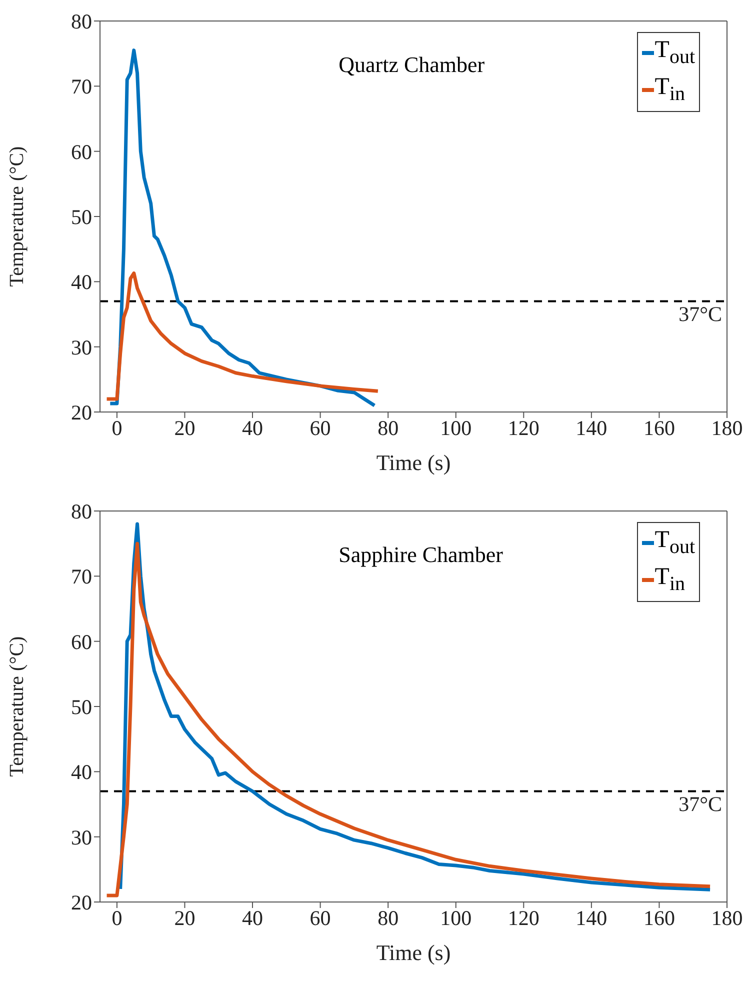 The image size is (755, 987). Describe the element at coordinates (242, 336) in the screenshot. I see `line-series` at that location.